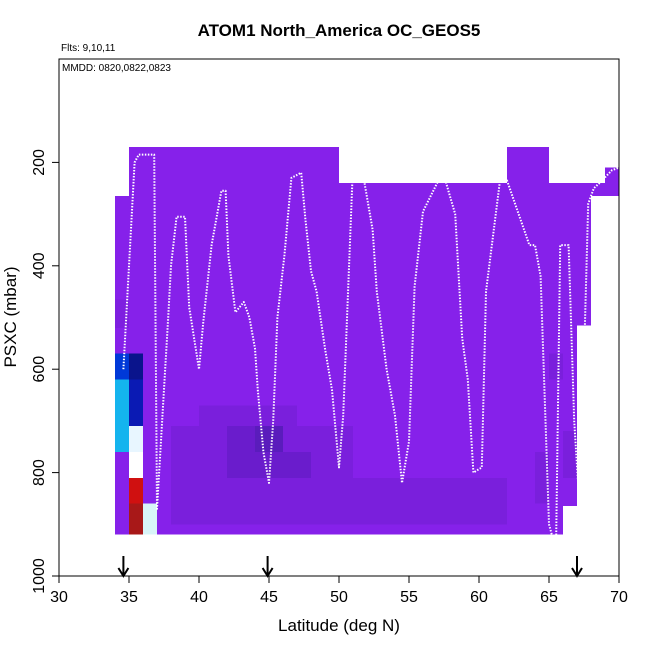 Image resolution: width=650 pixels, height=650 pixels. Describe the element at coordinates (39, 576) in the screenshot. I see `y-tick-label: 1000` at that location.